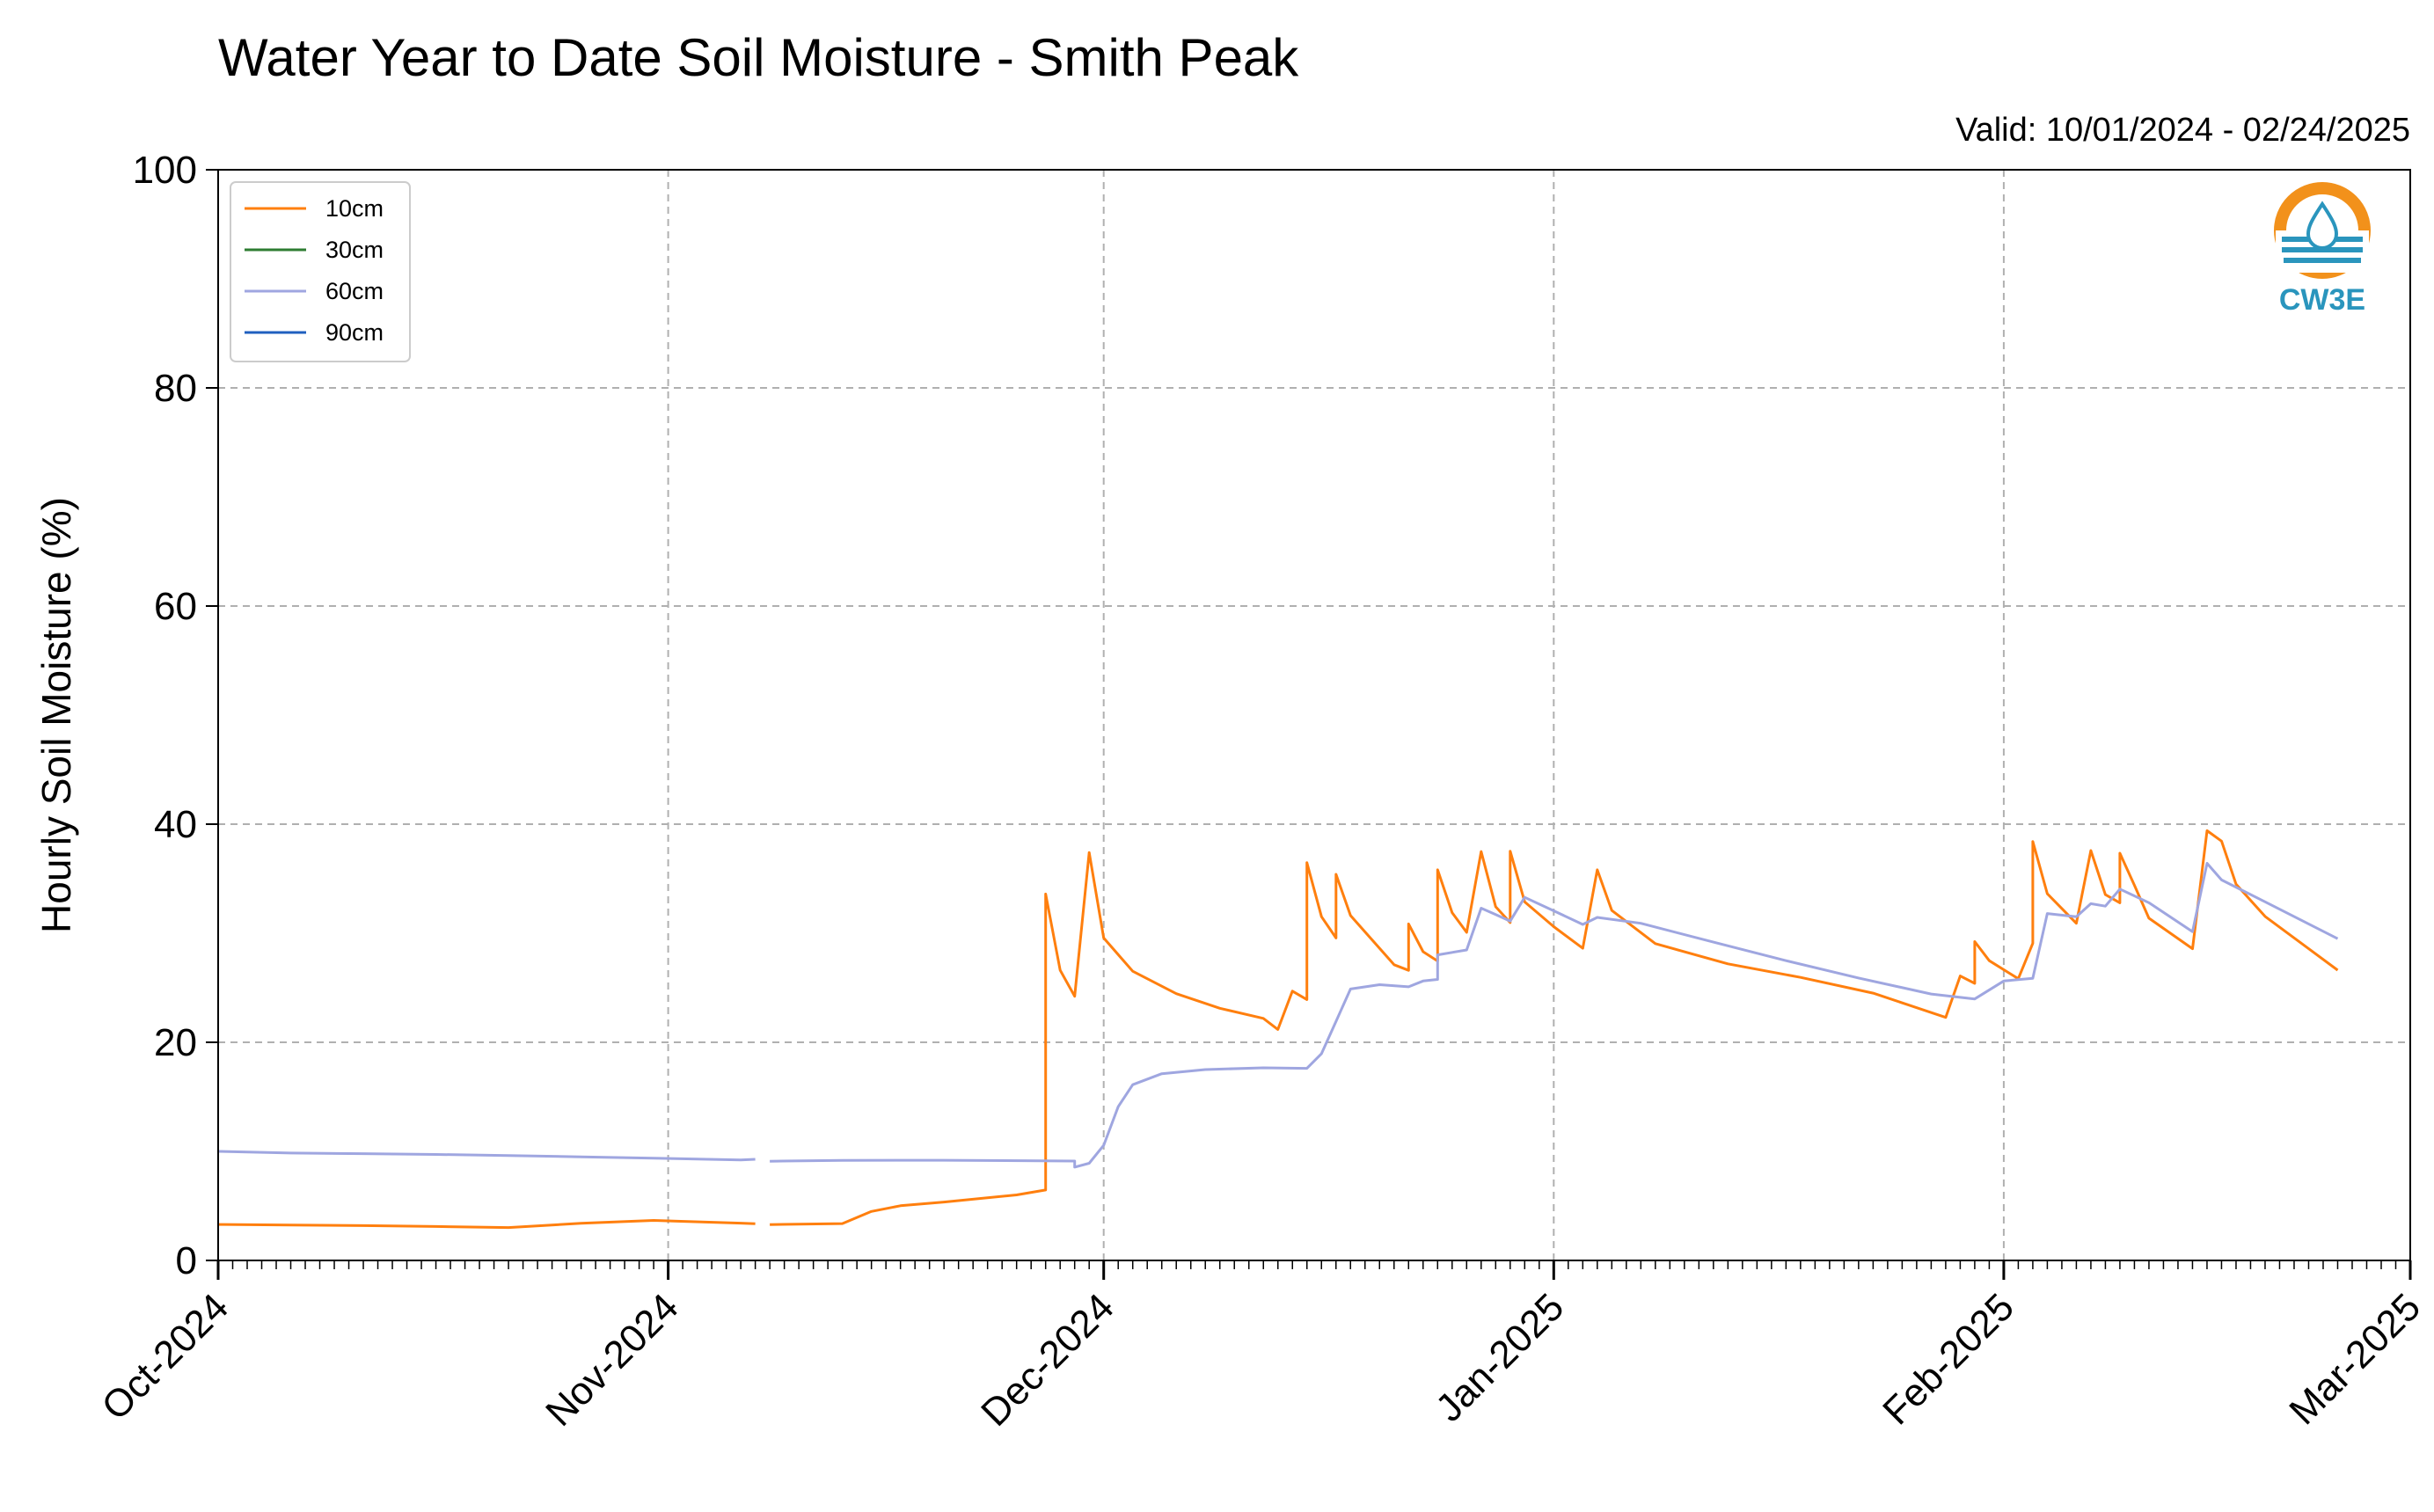 This screenshot has width=2434, height=1512. Describe the element at coordinates (354, 208) in the screenshot. I see `legend-label-10cm: 10cm` at that location.